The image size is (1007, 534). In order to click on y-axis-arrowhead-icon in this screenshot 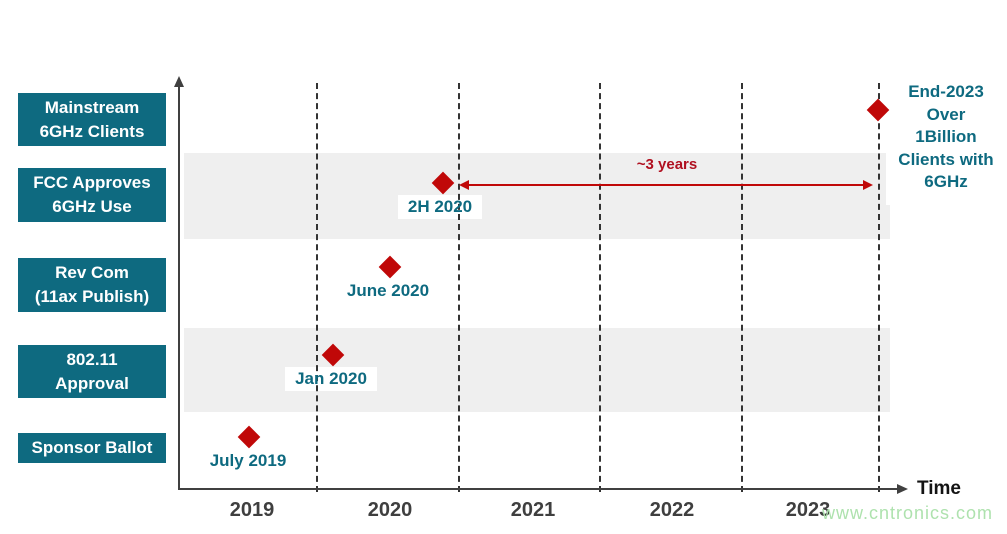, I will do `click(179, 81)`.